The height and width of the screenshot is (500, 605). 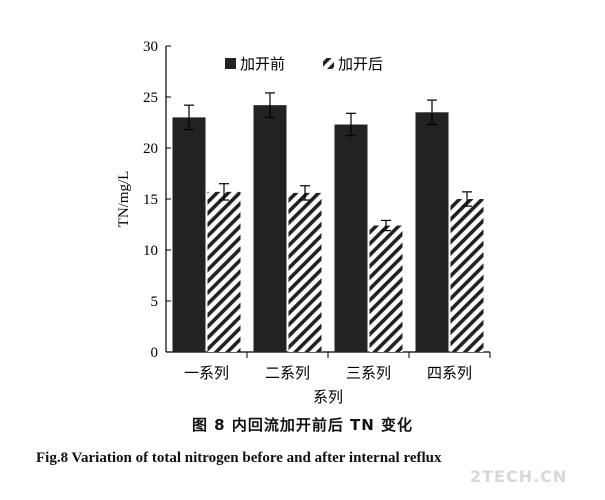 I want to click on watermark-logo: 2TECH.CN, so click(x=519, y=476).